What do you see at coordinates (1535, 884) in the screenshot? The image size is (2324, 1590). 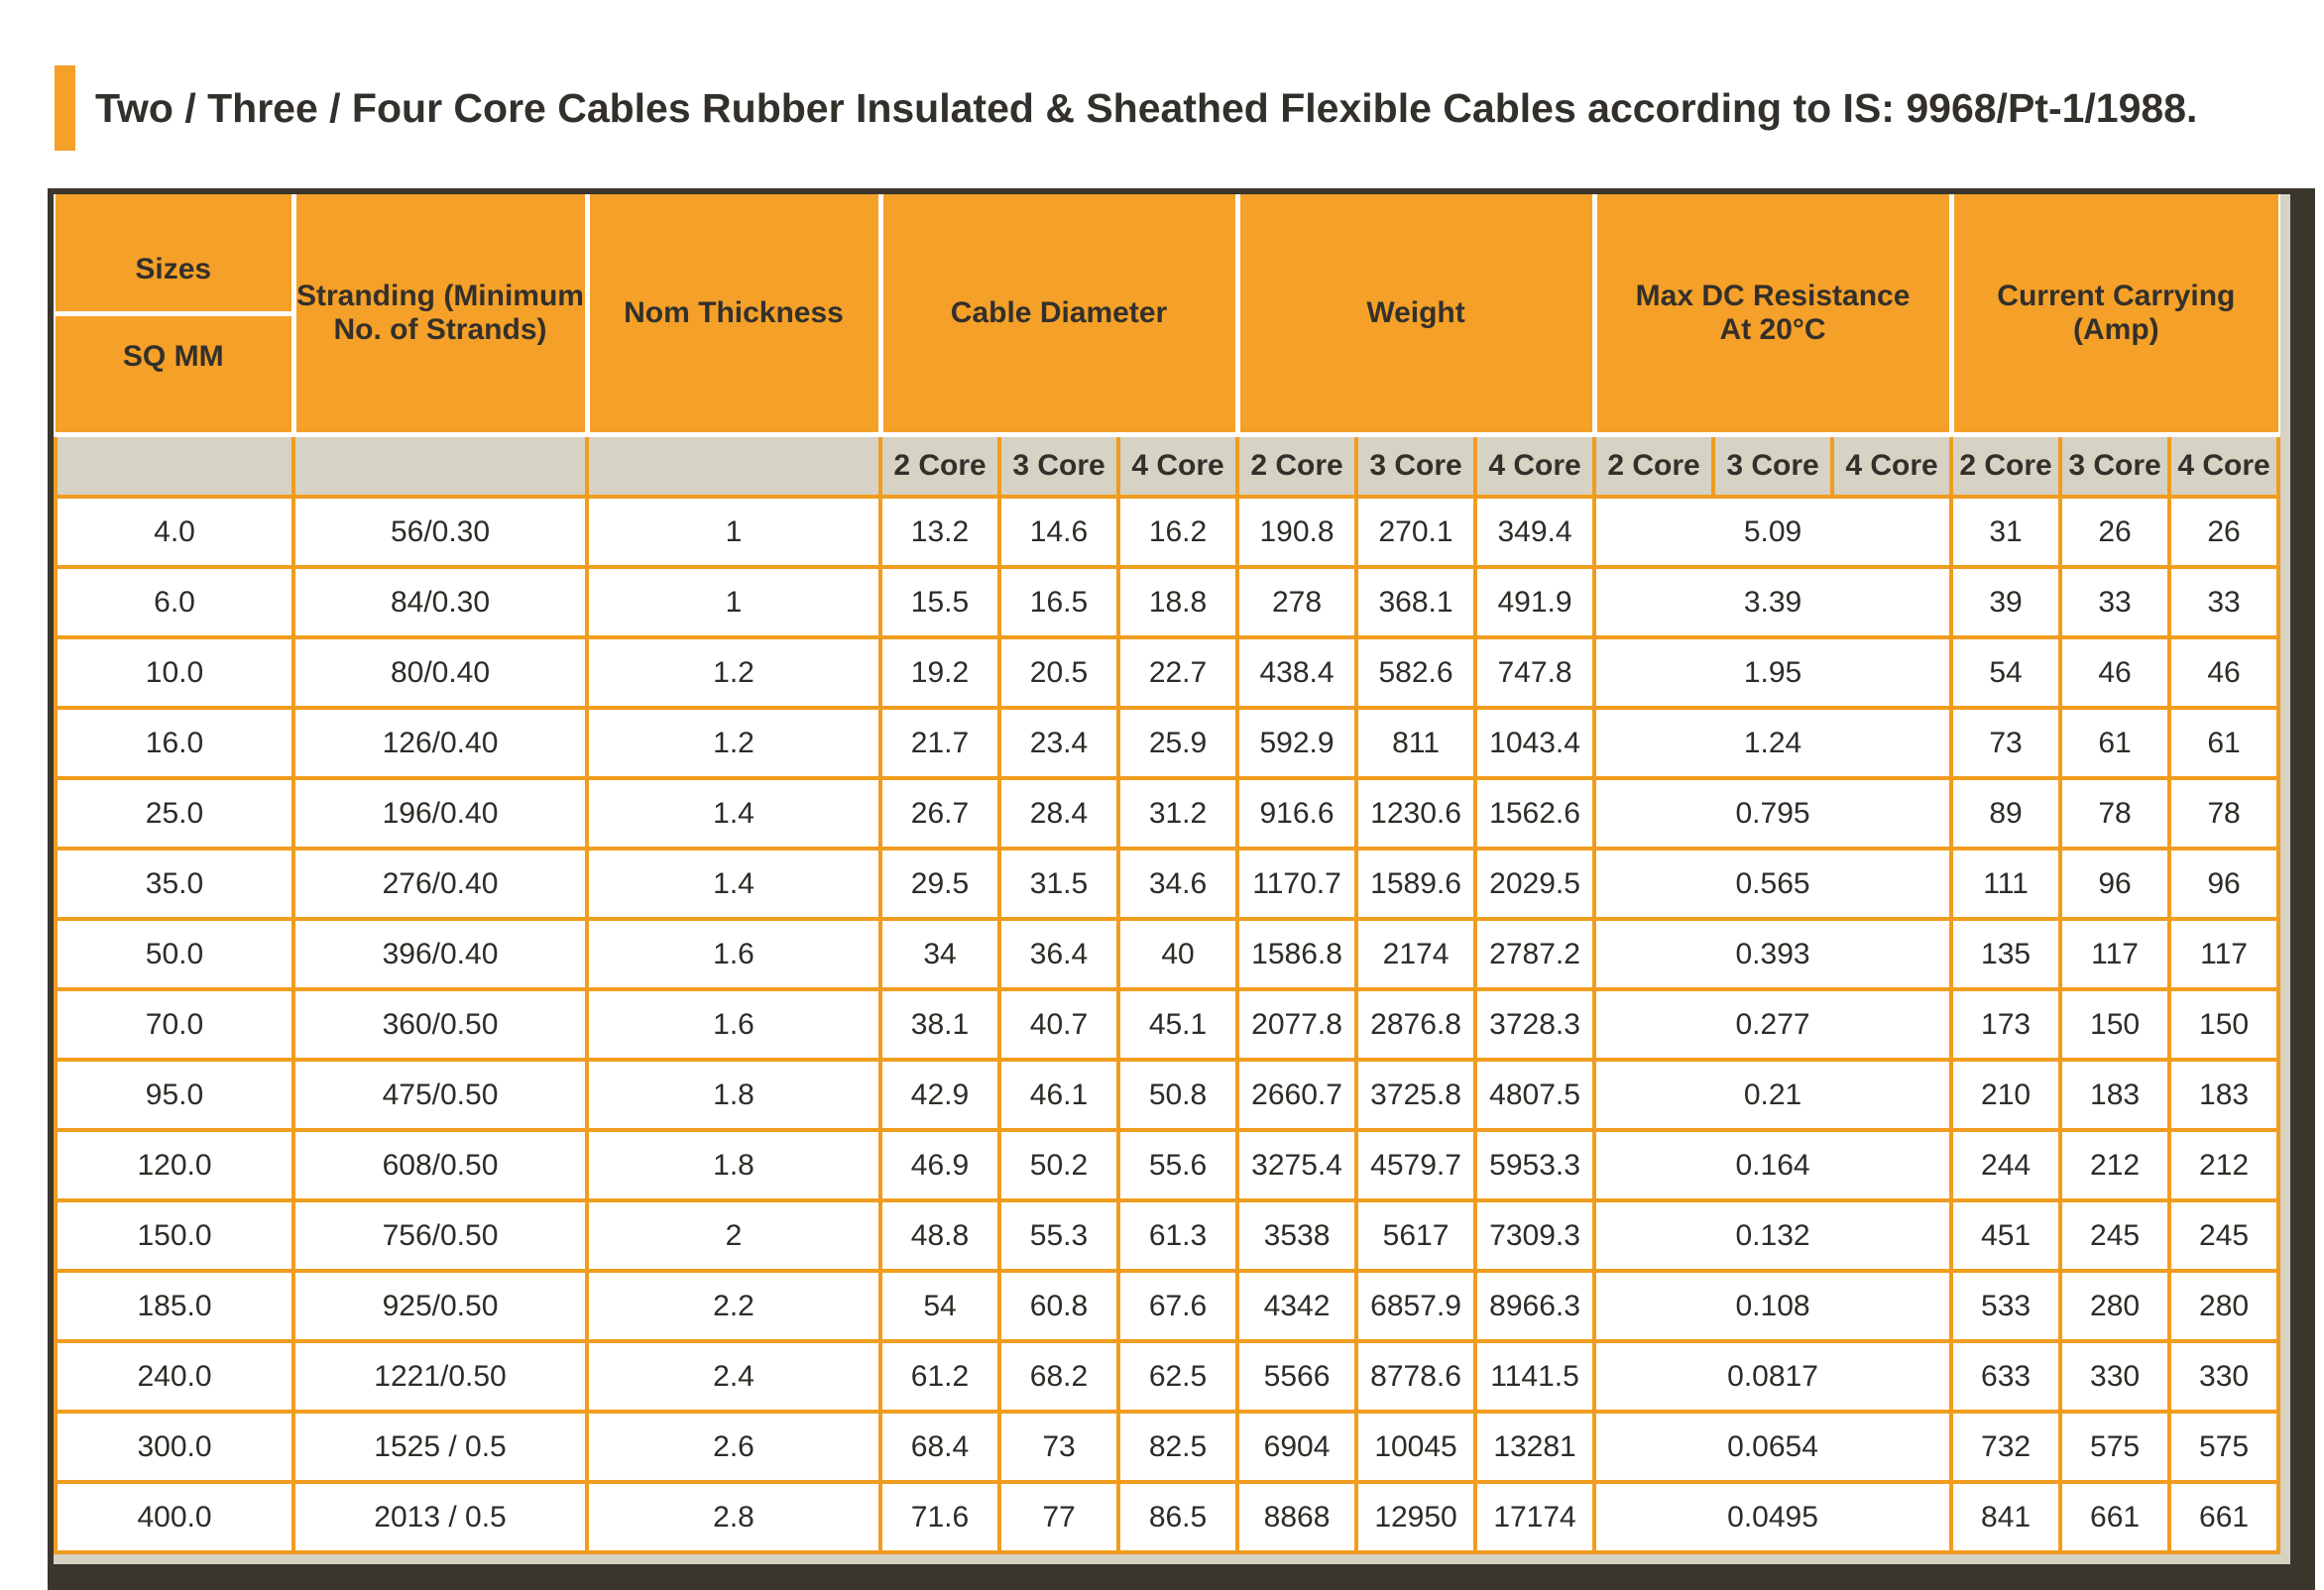 I see `weight-4core-cell: 2029.5` at bounding box center [1535, 884].